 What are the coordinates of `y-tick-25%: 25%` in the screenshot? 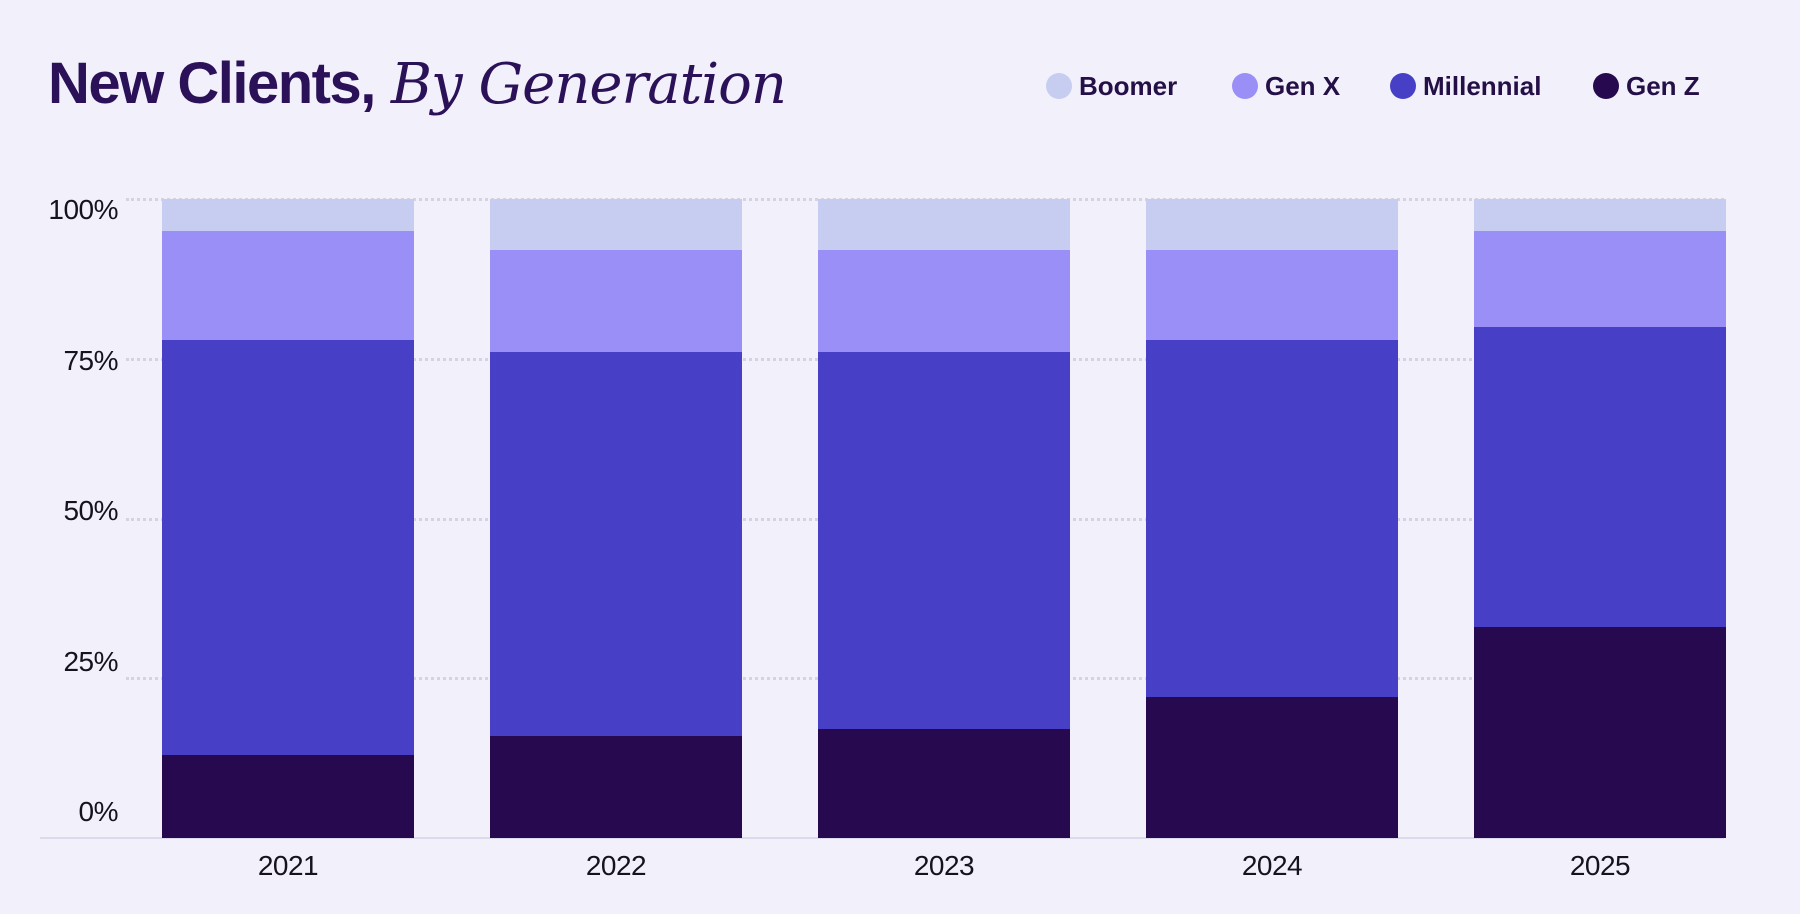 It's located at (90, 661).